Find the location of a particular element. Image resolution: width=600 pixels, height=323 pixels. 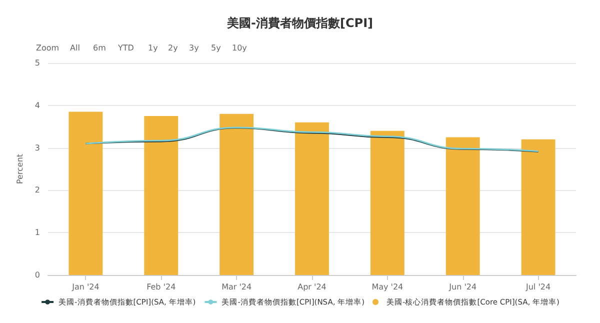

text: 6m is located at coordinates (99, 48).